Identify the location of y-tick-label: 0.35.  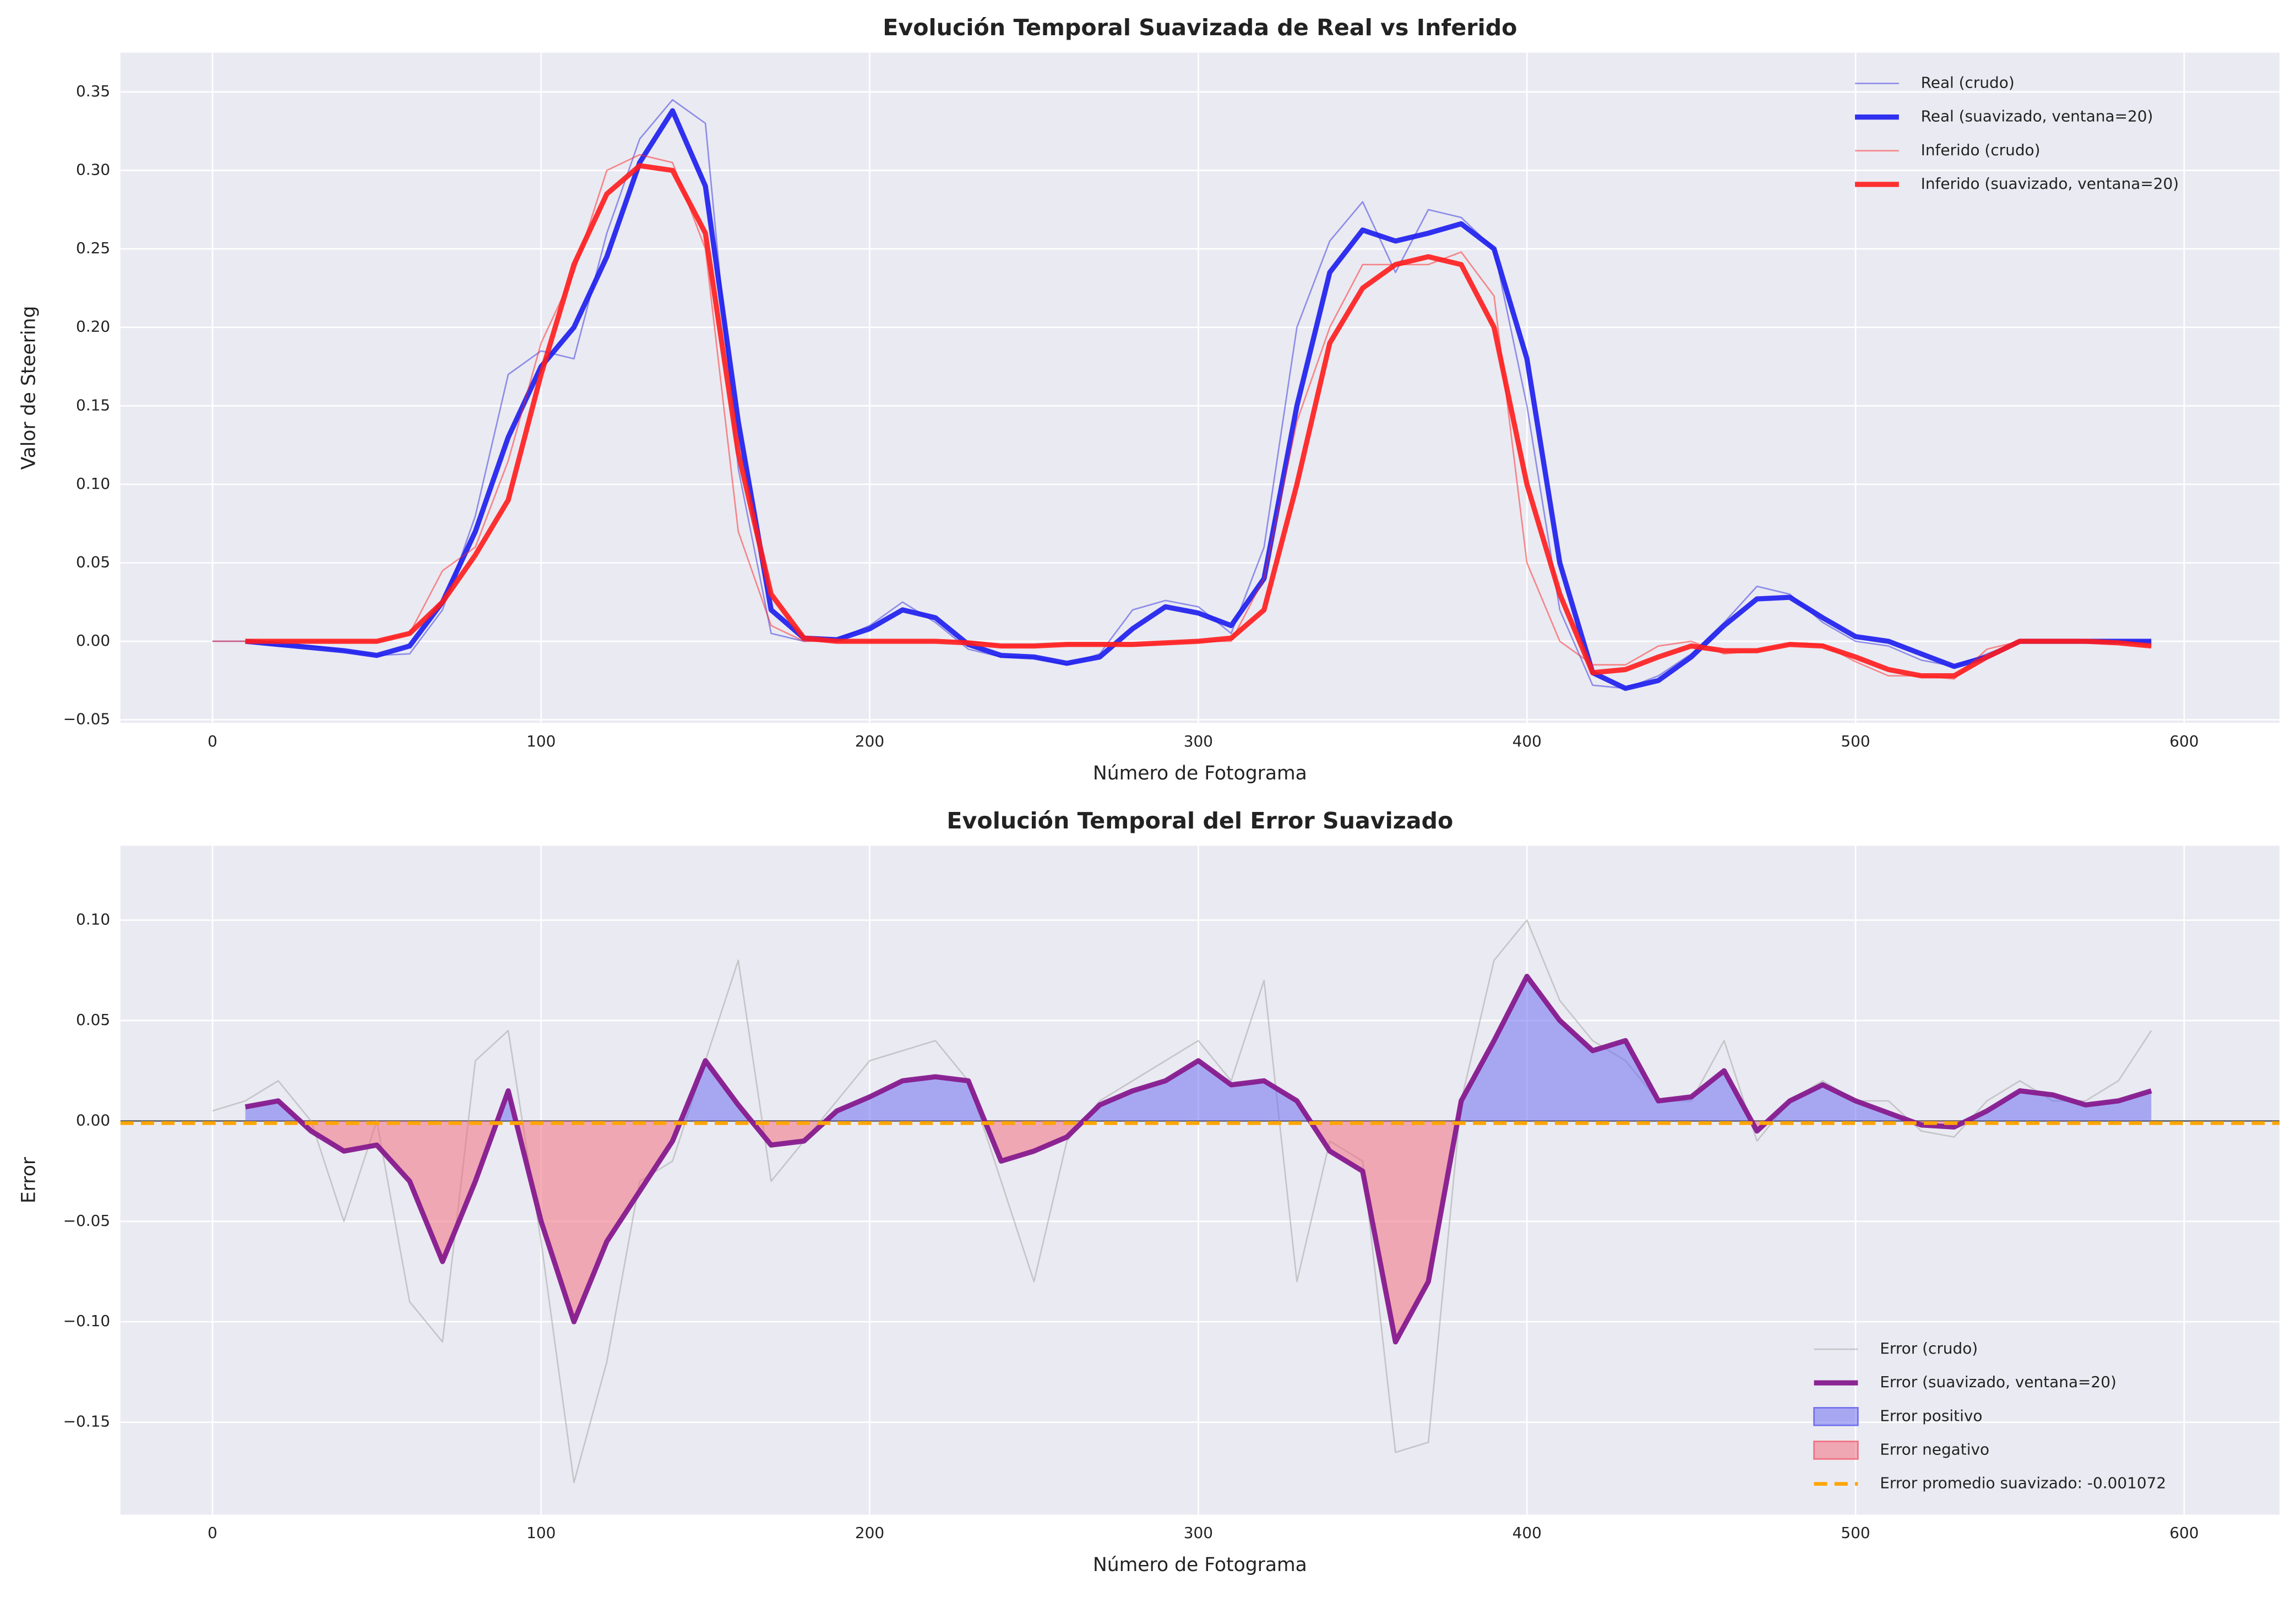
(93, 91).